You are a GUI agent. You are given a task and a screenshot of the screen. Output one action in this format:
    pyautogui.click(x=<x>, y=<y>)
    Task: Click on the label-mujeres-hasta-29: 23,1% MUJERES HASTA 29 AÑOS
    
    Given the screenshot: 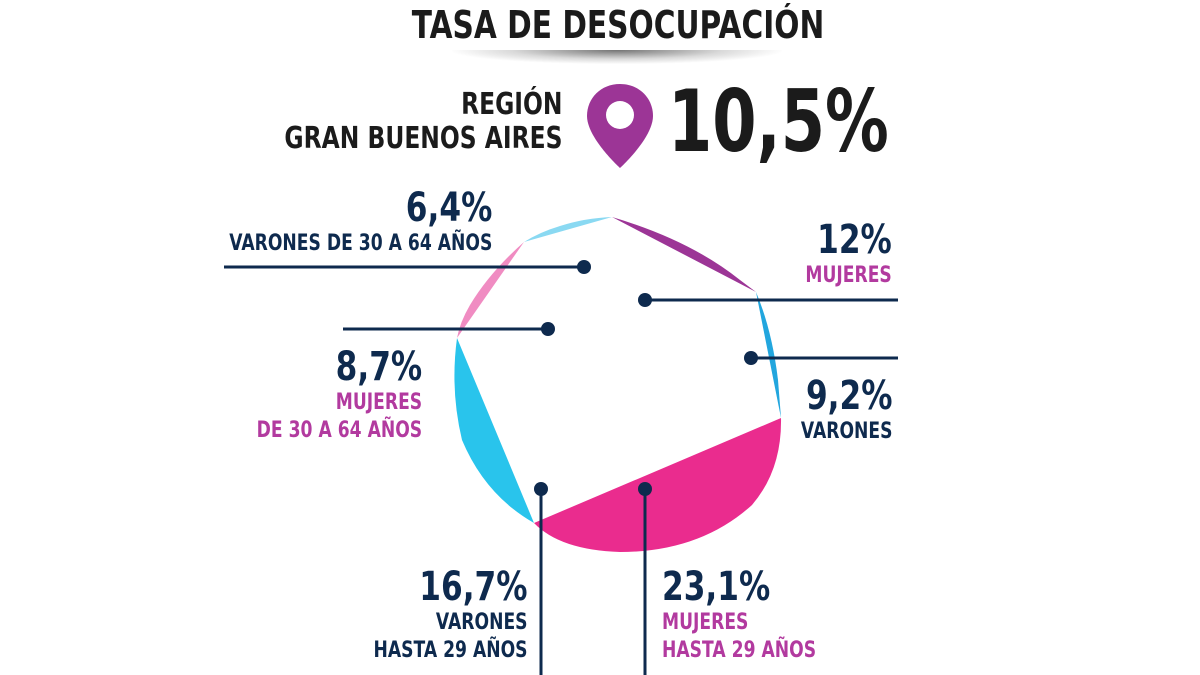 What is the action you would take?
    pyautogui.click(x=739, y=615)
    